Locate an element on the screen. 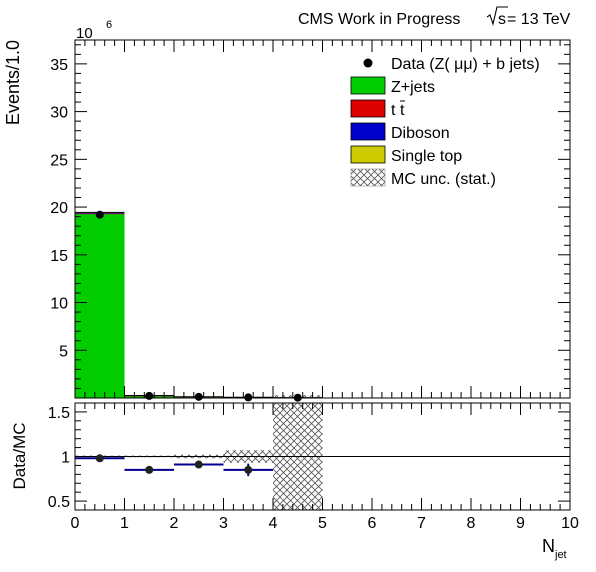 This screenshot has height=572, width=596. x-axis-title-main: N is located at coordinates (548, 546).